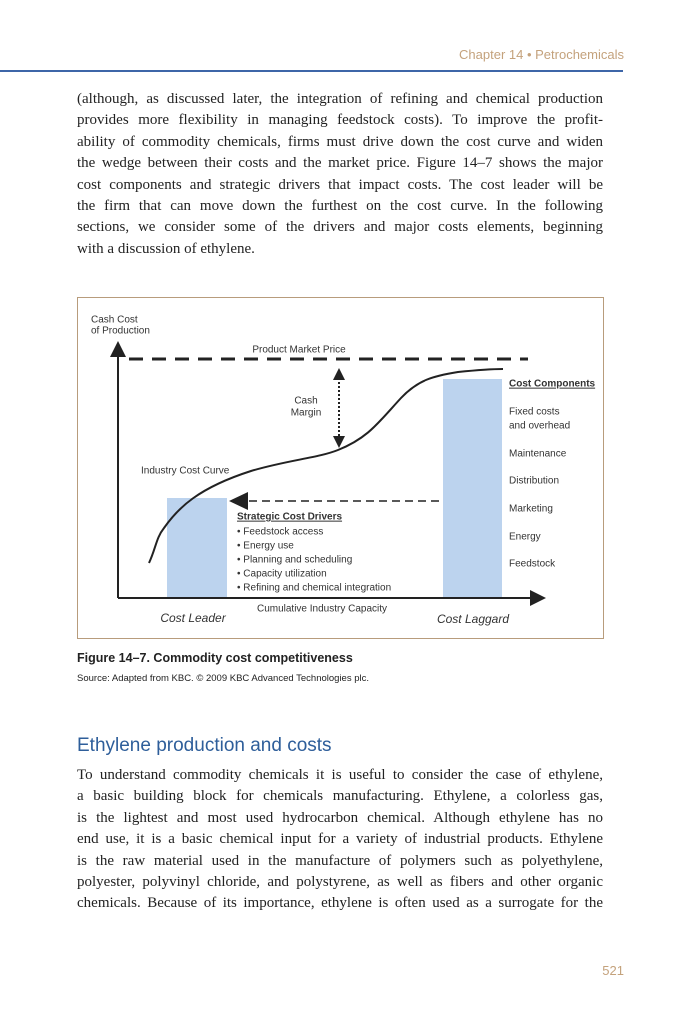 Image resolution: width=682 pixels, height=1024 pixels. Describe the element at coordinates (280, 532) in the screenshot. I see `list-item: • Feedstock access` at that location.